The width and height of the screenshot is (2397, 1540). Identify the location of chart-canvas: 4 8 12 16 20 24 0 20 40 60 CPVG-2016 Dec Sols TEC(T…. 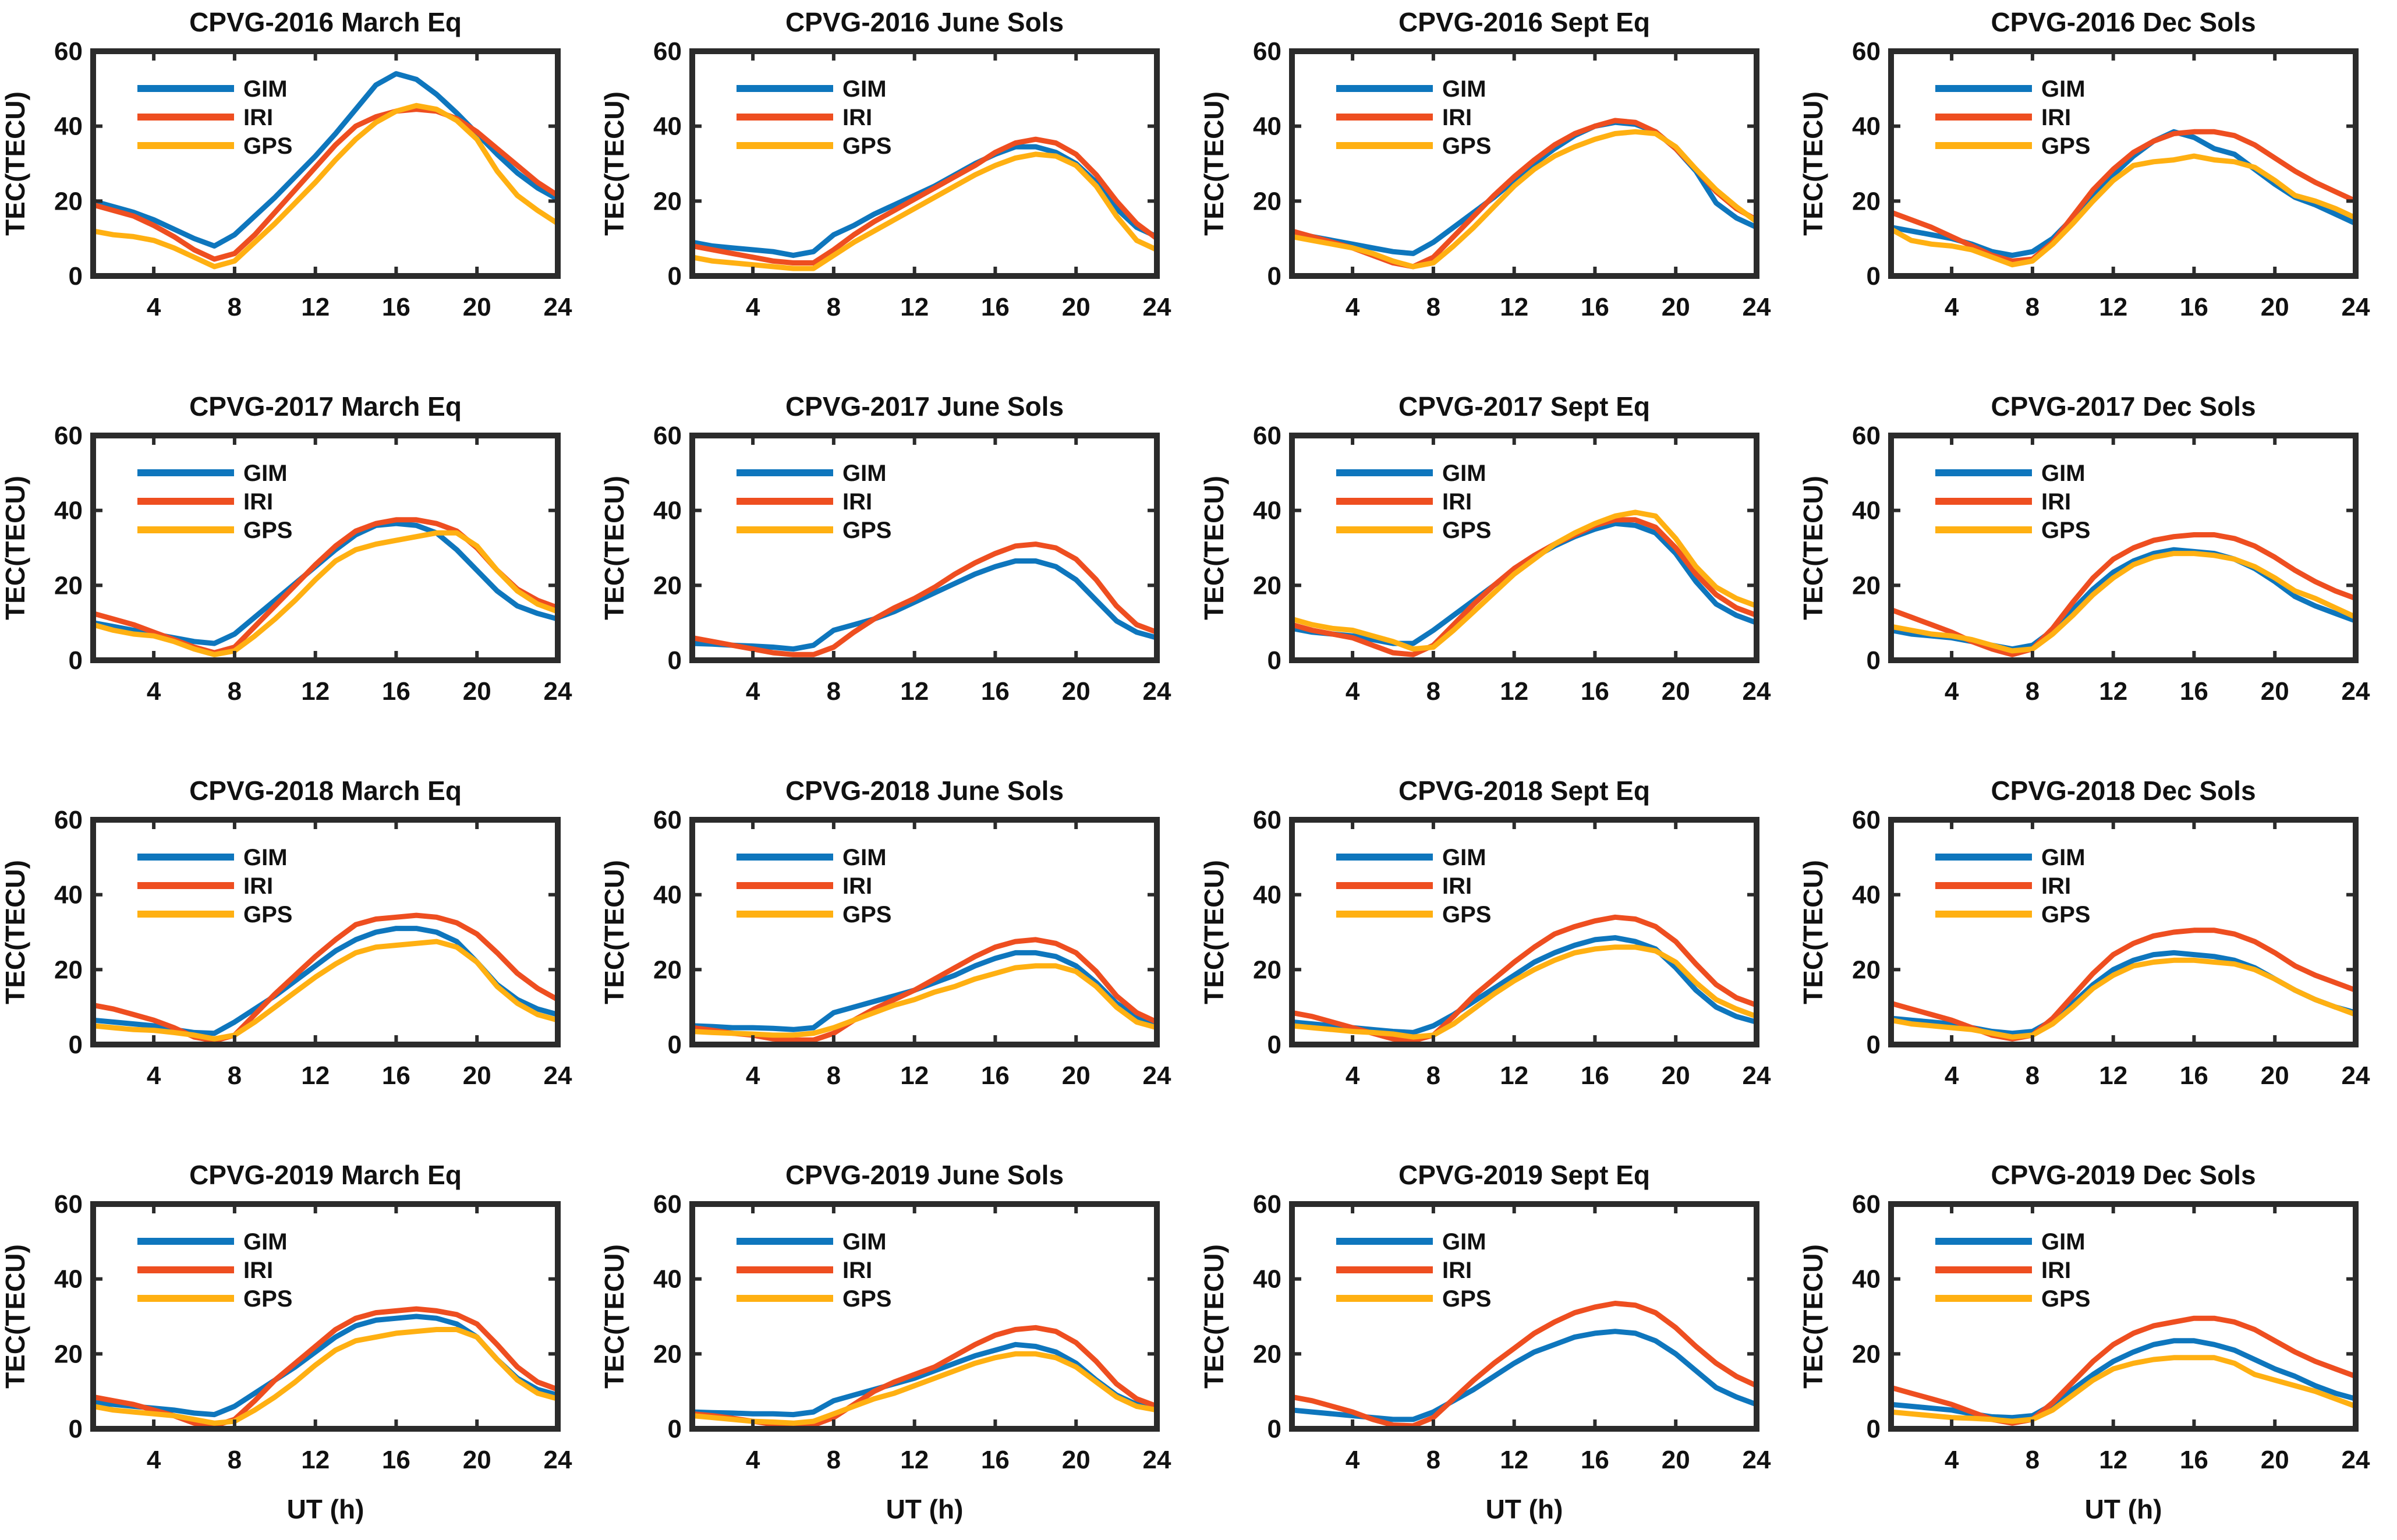
(2084, 164).